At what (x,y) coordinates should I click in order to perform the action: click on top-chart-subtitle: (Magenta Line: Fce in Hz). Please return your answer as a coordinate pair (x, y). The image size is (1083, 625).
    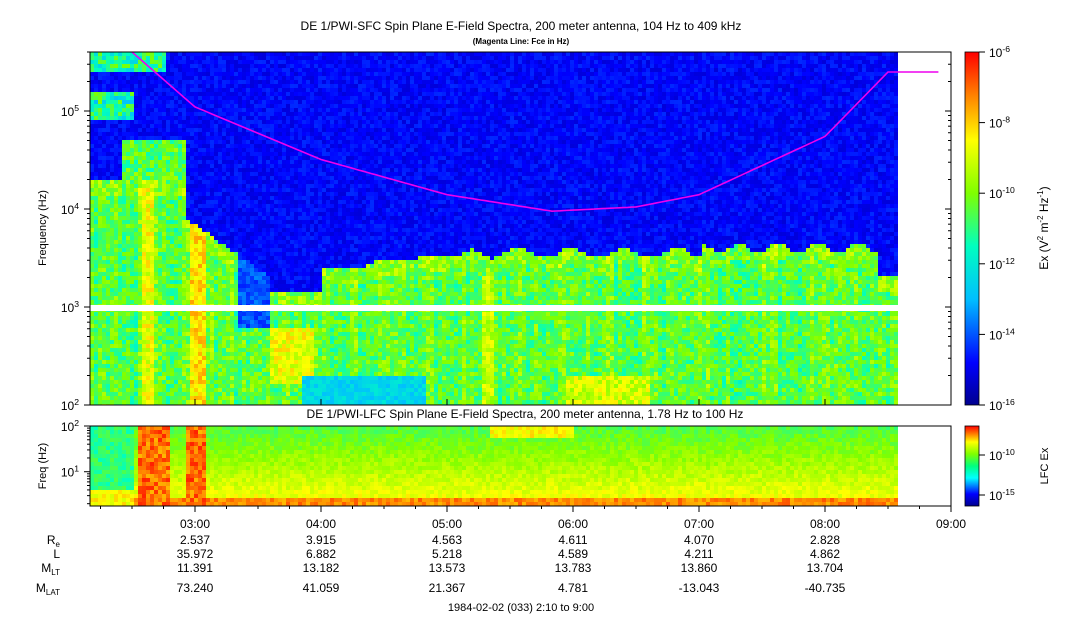
    Looking at the image, I should click on (521, 41).